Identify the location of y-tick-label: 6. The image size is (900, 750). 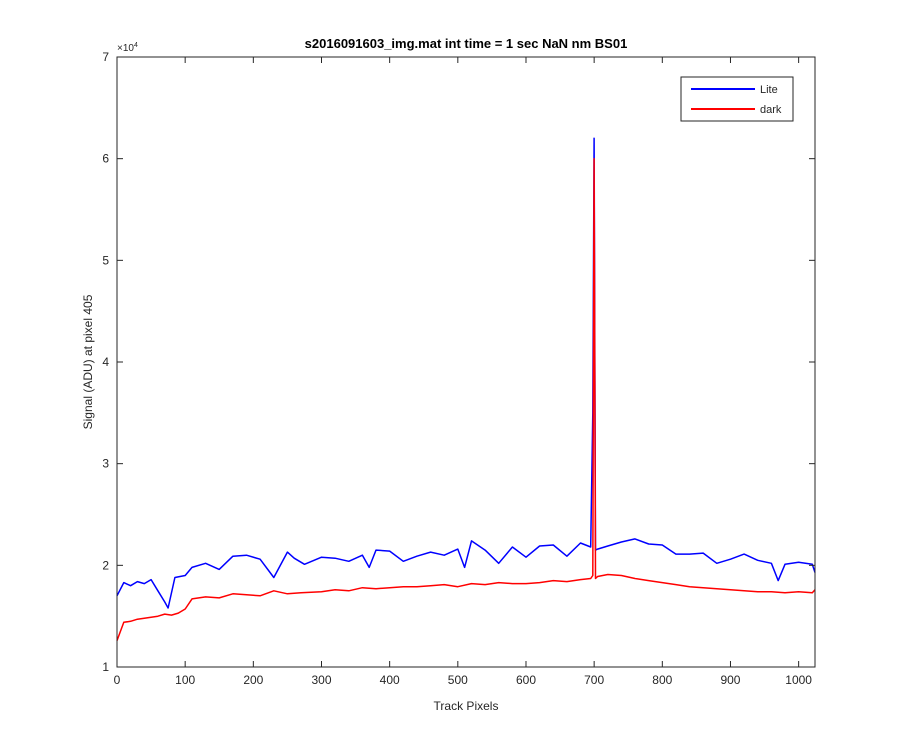
(105, 159).